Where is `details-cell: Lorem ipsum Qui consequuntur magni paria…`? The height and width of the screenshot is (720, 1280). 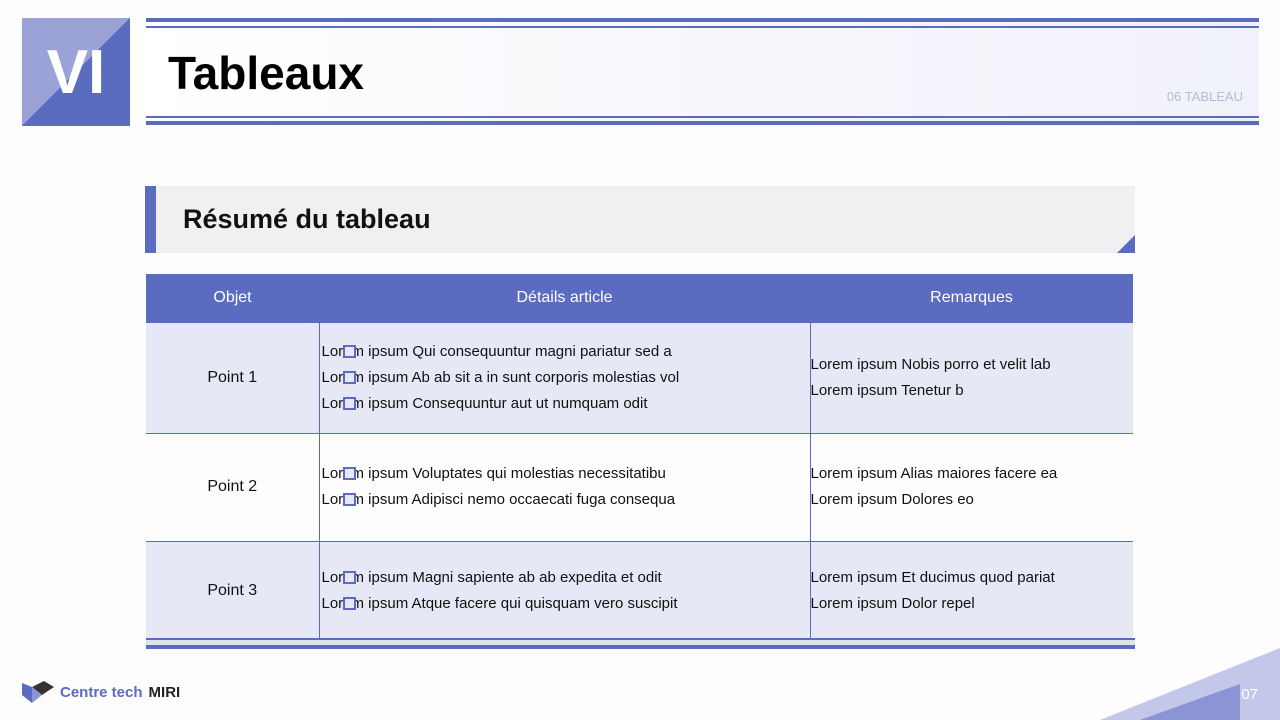
details-cell: Lorem ipsum Qui consequuntur magni paria… is located at coordinates (565, 377).